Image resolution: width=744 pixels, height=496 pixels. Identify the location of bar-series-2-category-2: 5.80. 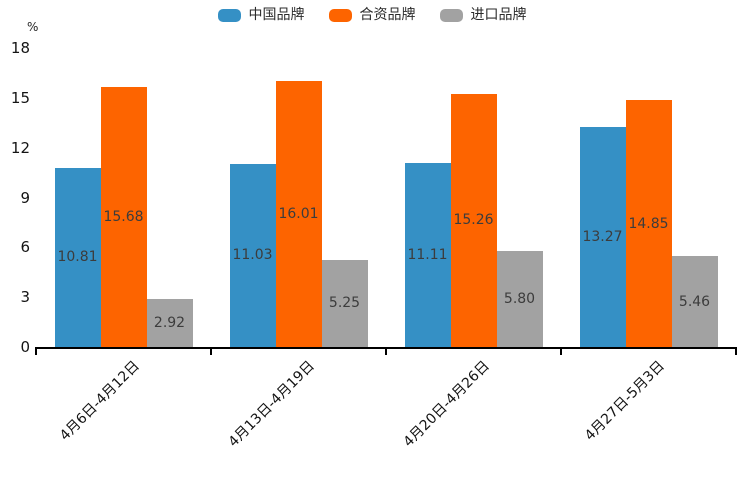
(519, 298).